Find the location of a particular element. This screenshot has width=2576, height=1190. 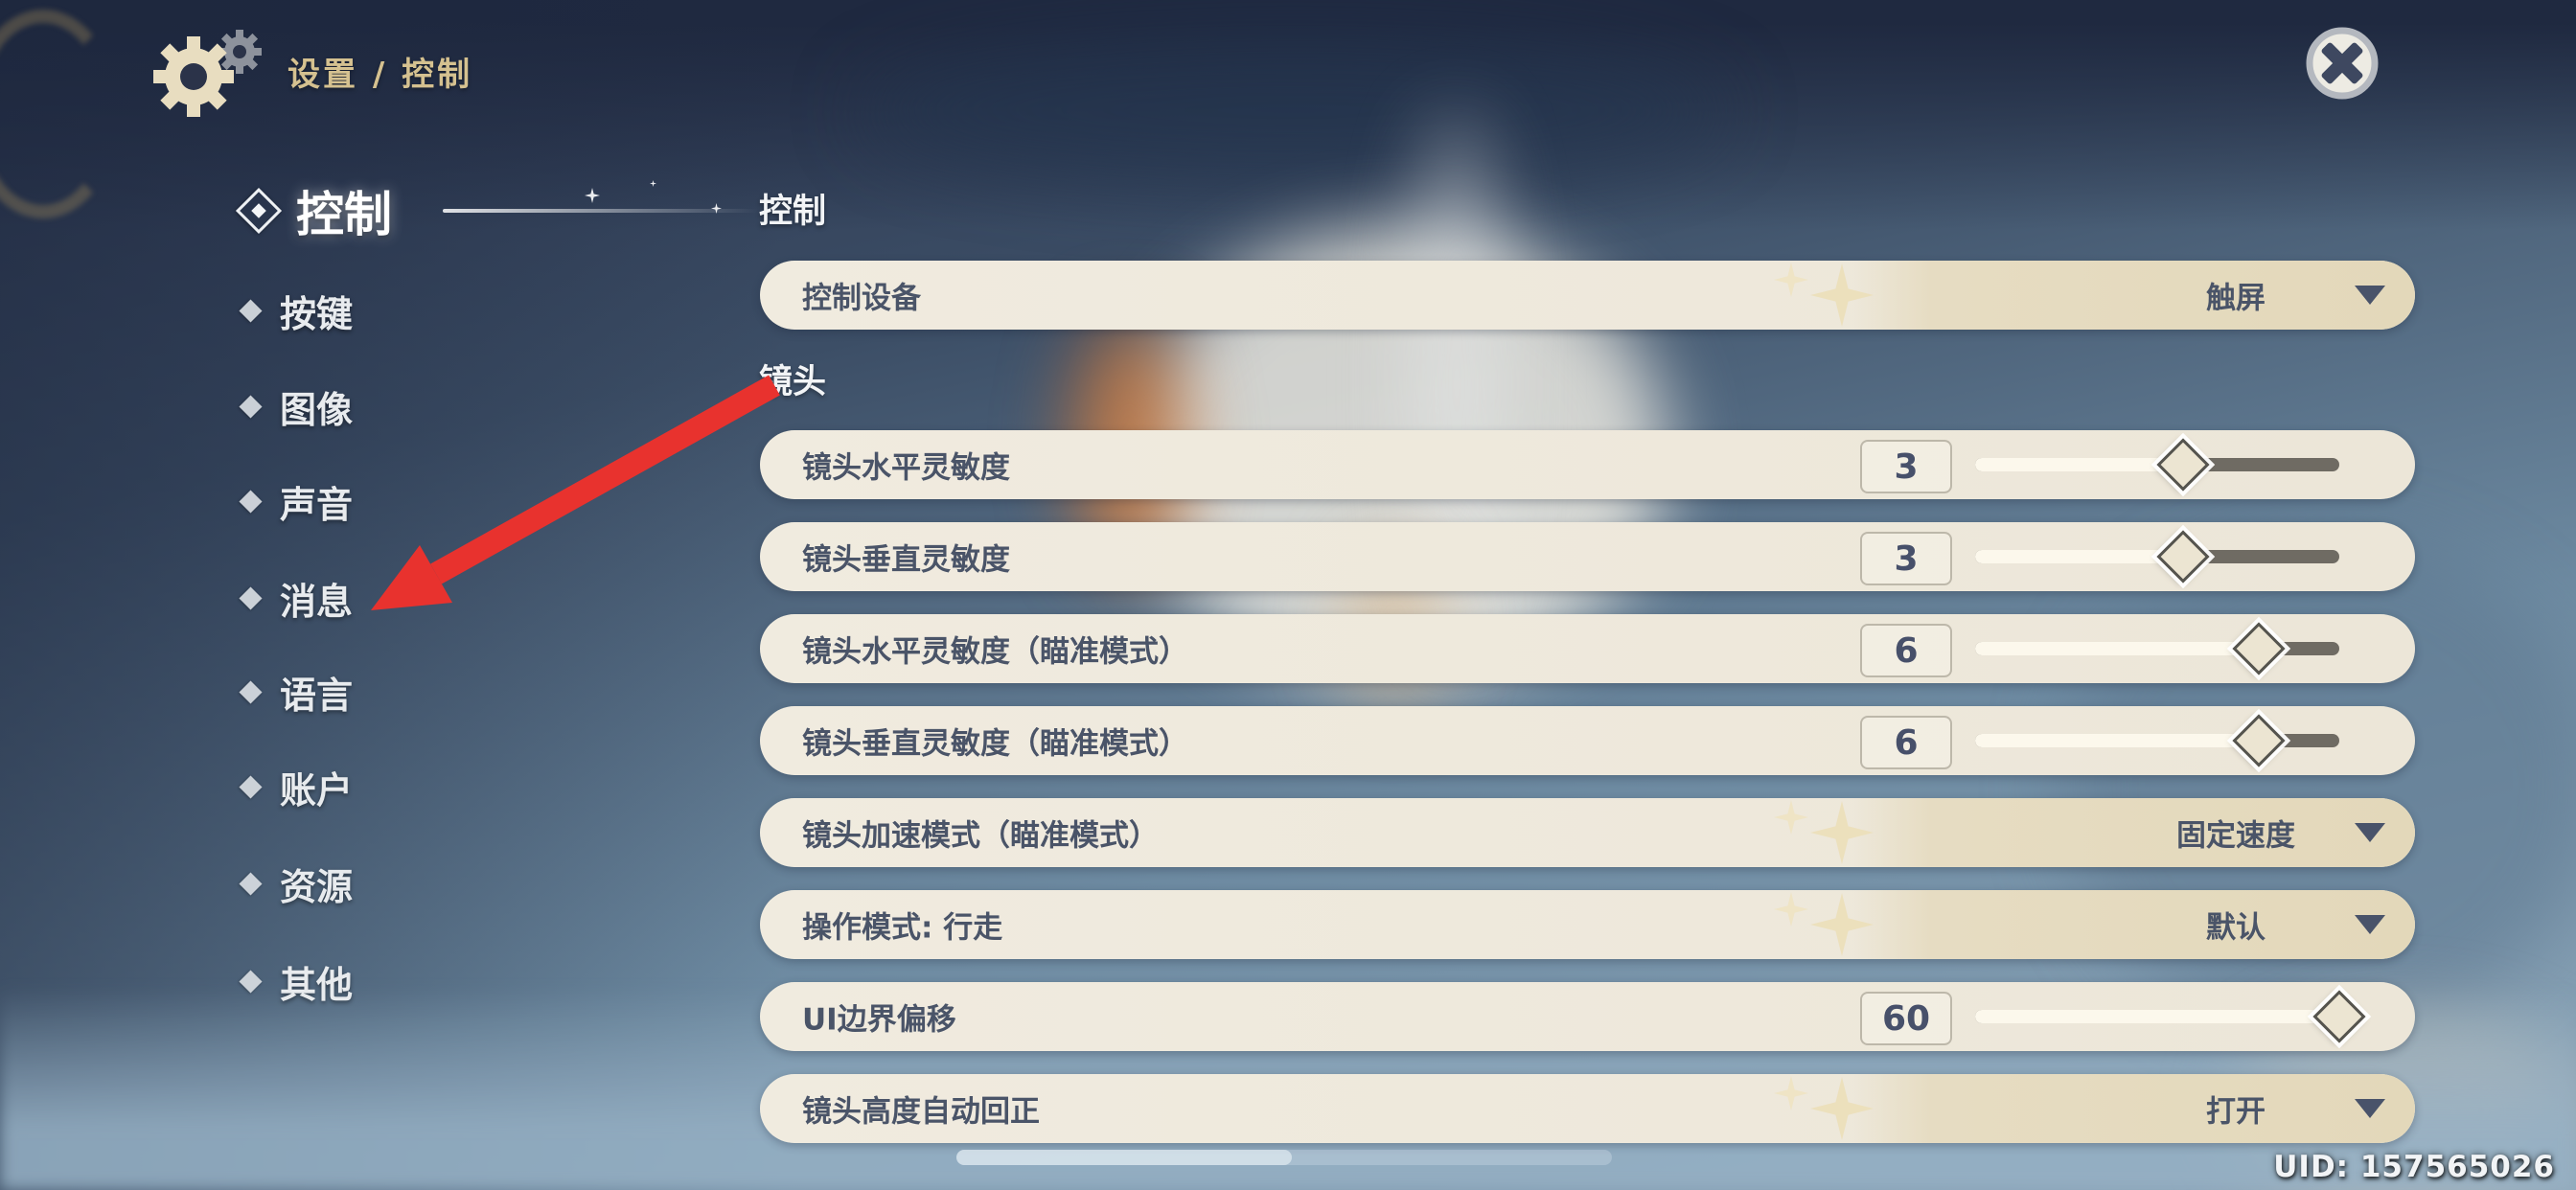

sidebar-item-other: 其他 is located at coordinates (296, 981).